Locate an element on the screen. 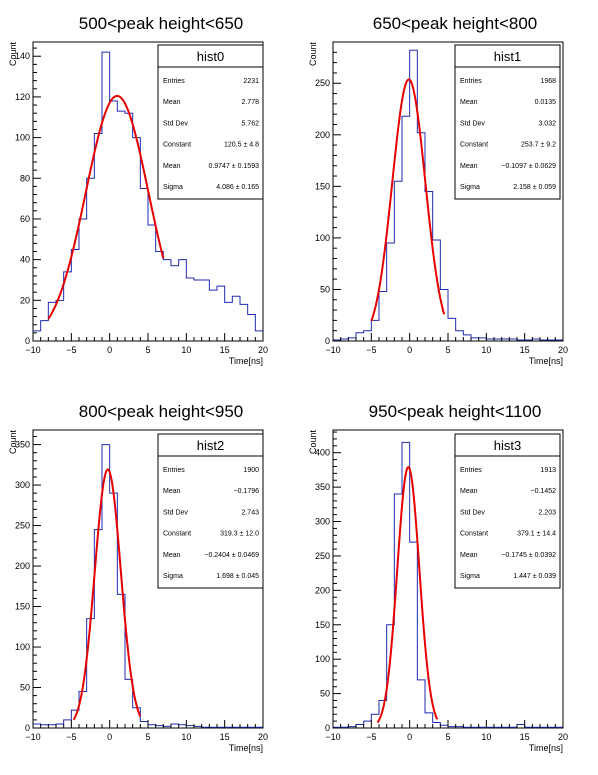  chart-title: 500<peak height<650 is located at coordinates (161, 23).